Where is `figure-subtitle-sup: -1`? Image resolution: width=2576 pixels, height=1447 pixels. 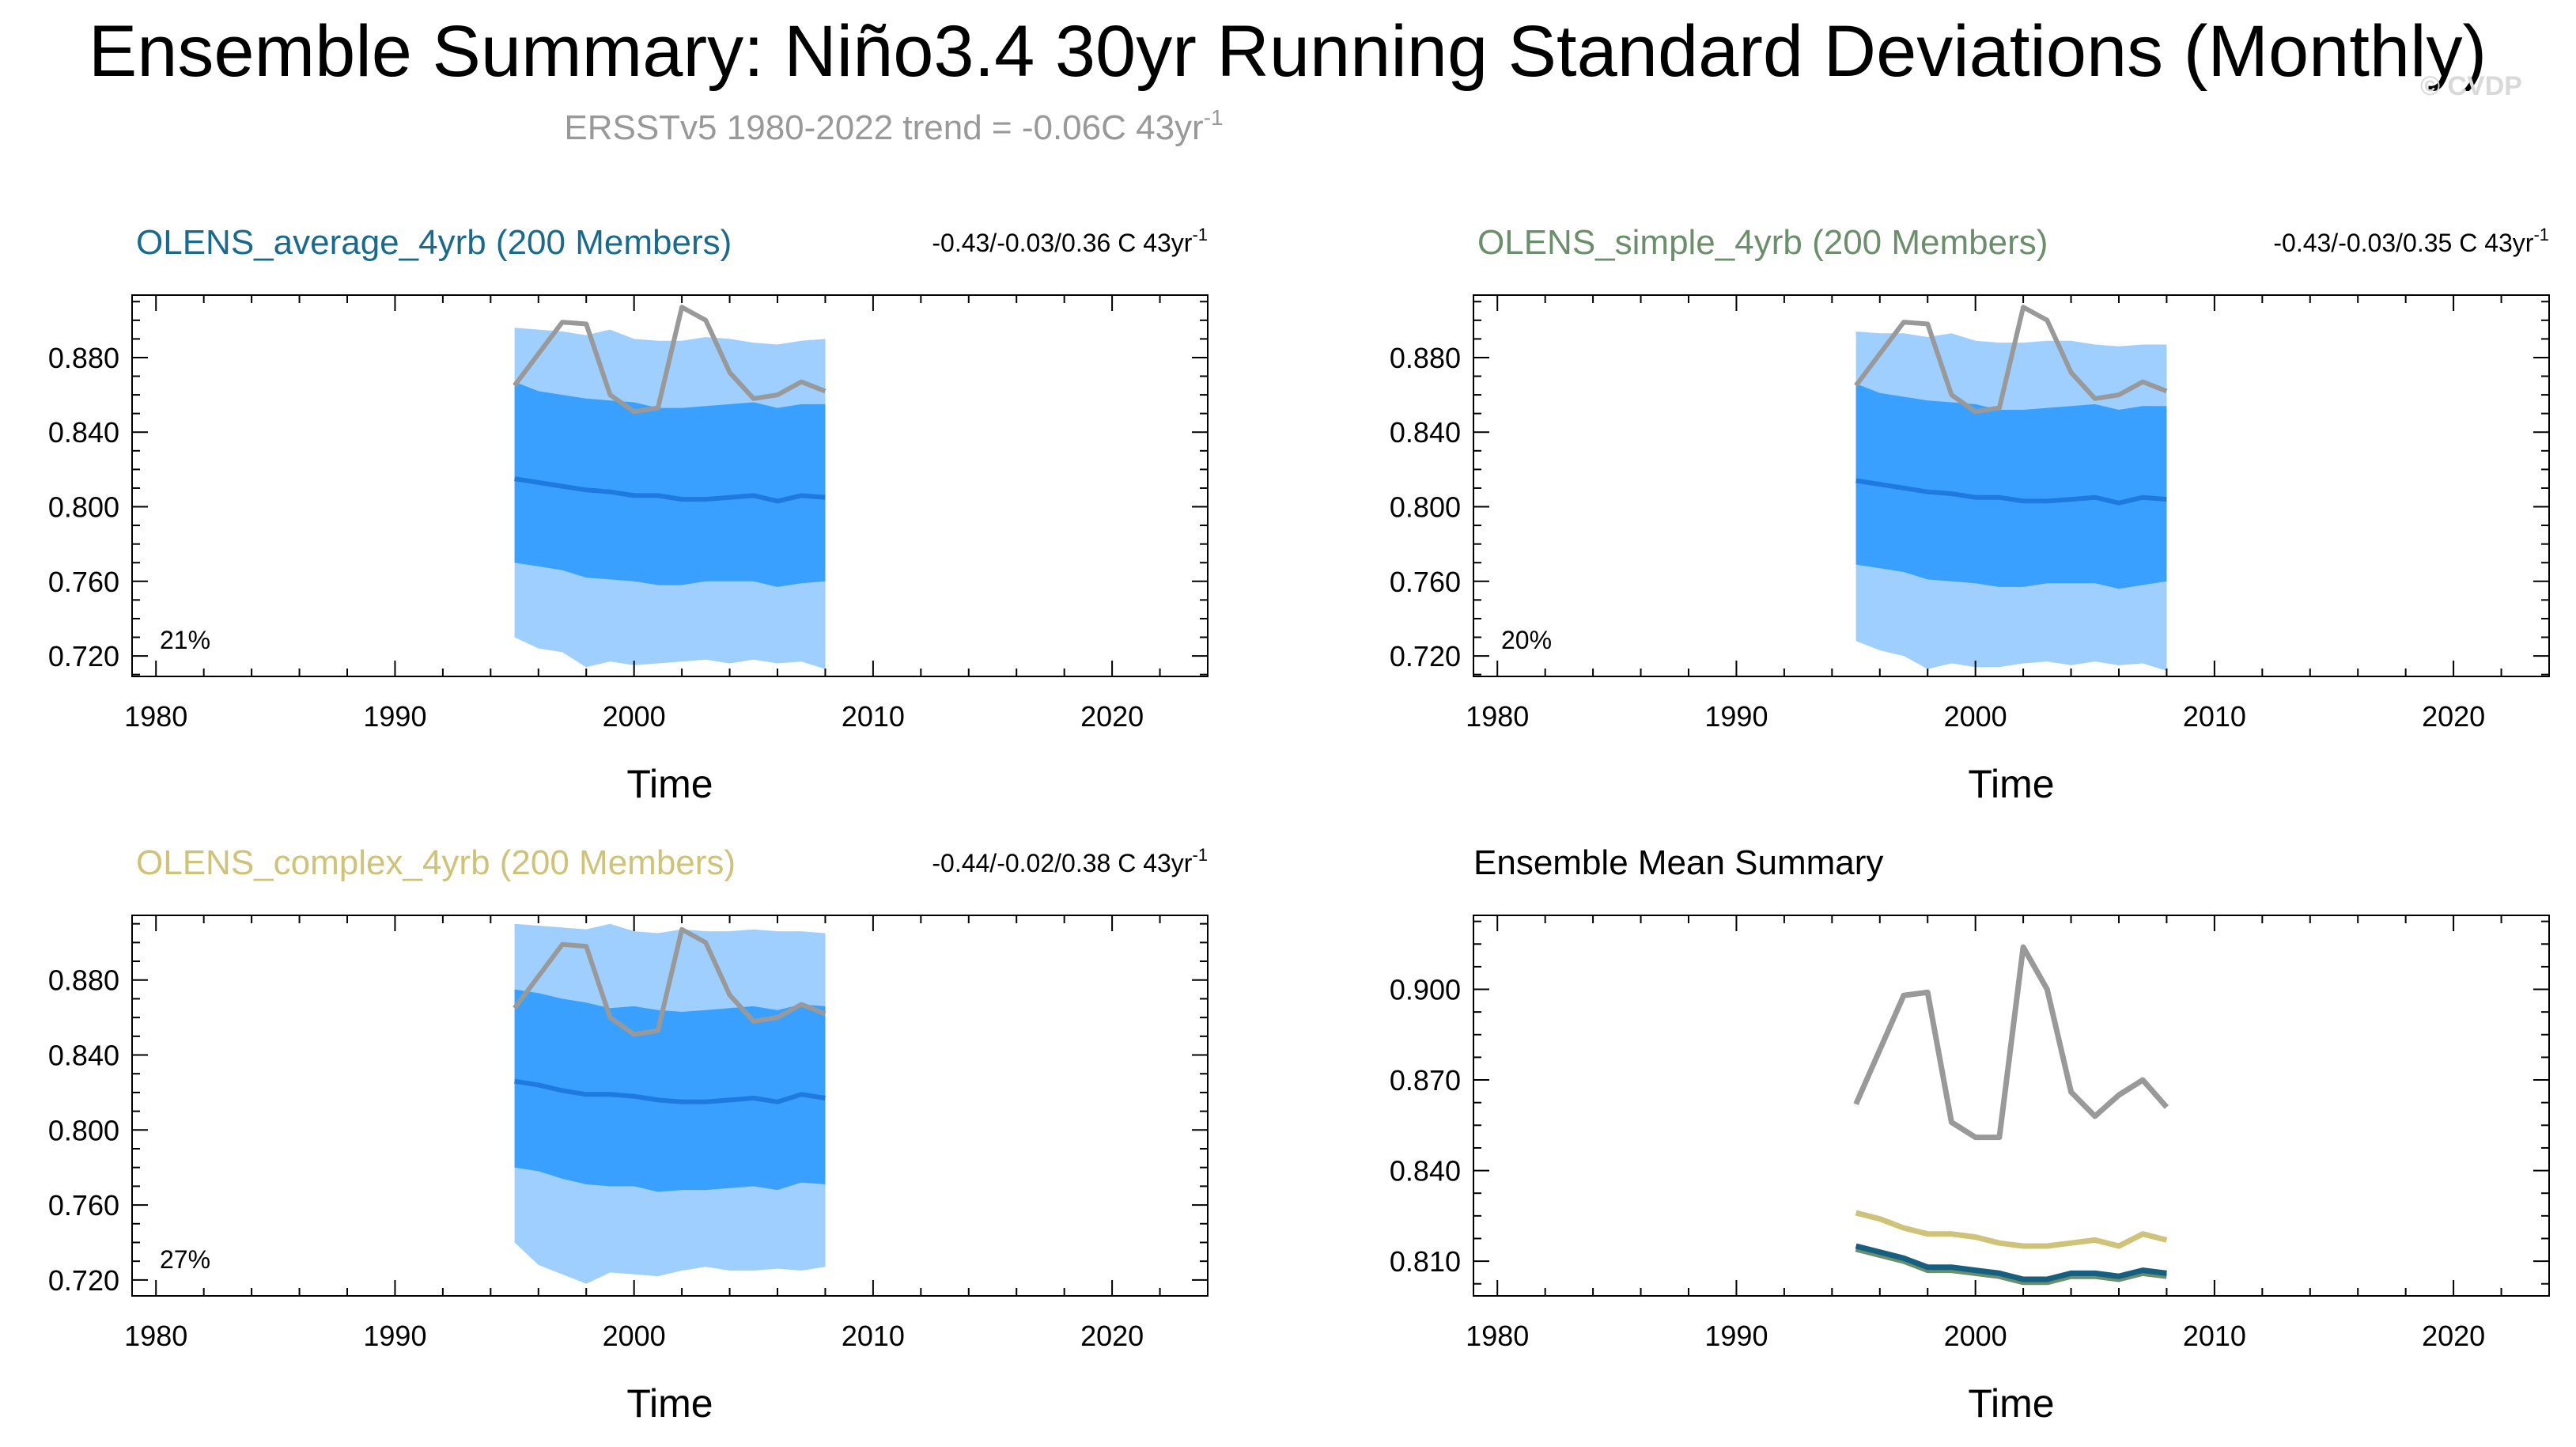 figure-subtitle-sup: -1 is located at coordinates (1214, 118).